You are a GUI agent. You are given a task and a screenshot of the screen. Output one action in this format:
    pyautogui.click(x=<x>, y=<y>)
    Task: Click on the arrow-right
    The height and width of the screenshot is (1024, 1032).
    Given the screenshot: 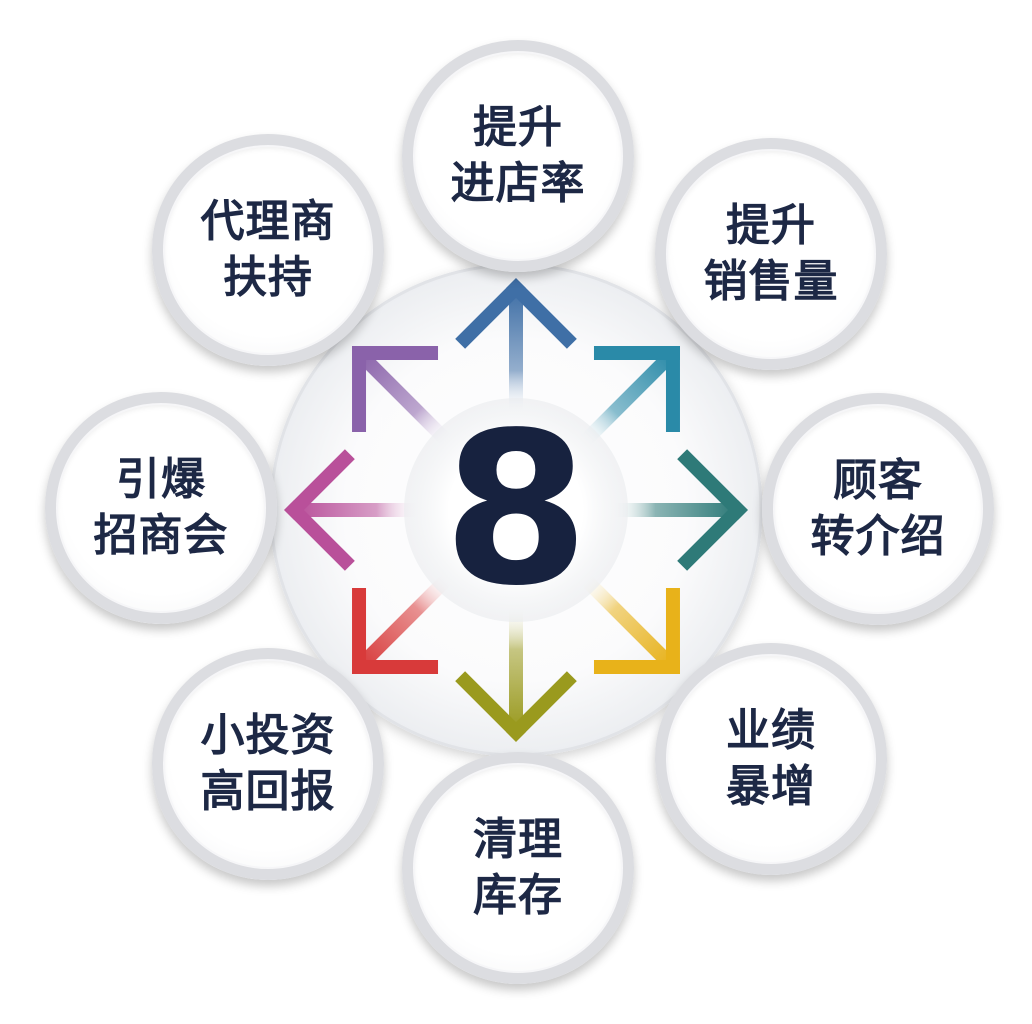 What is the action you would take?
    pyautogui.click(x=679, y=510)
    